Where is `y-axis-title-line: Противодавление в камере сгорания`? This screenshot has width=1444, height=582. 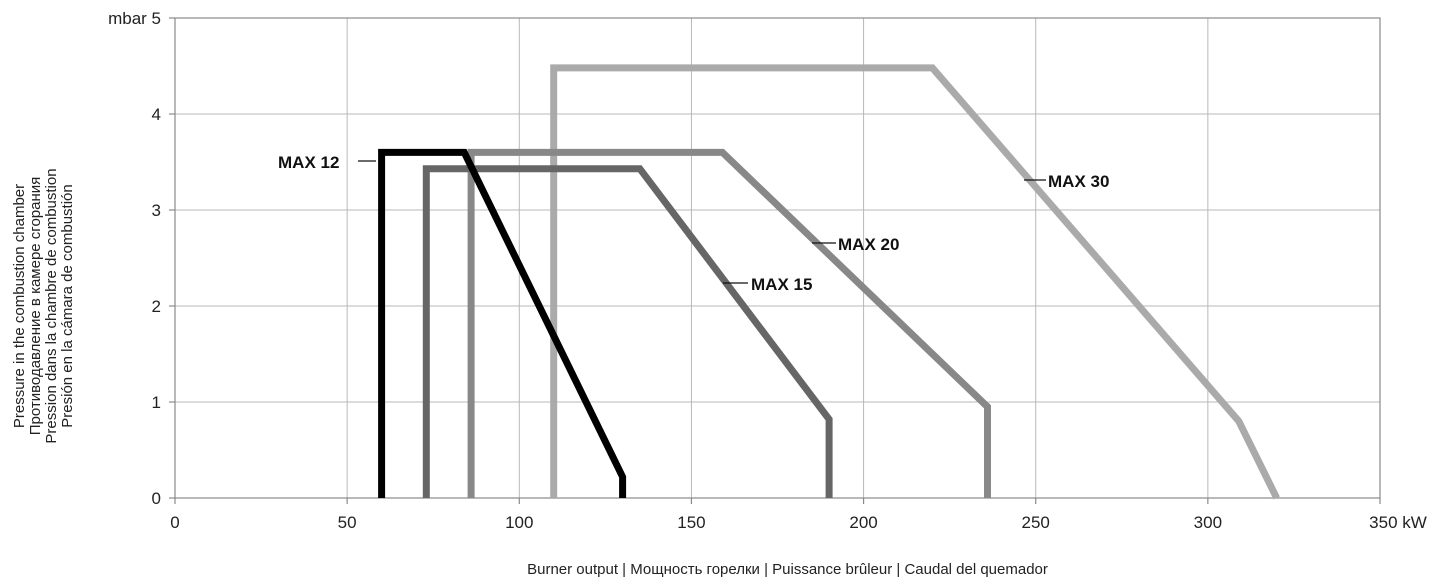 y-axis-title-line: Противодавление в камере сгорания is located at coordinates (35, 306).